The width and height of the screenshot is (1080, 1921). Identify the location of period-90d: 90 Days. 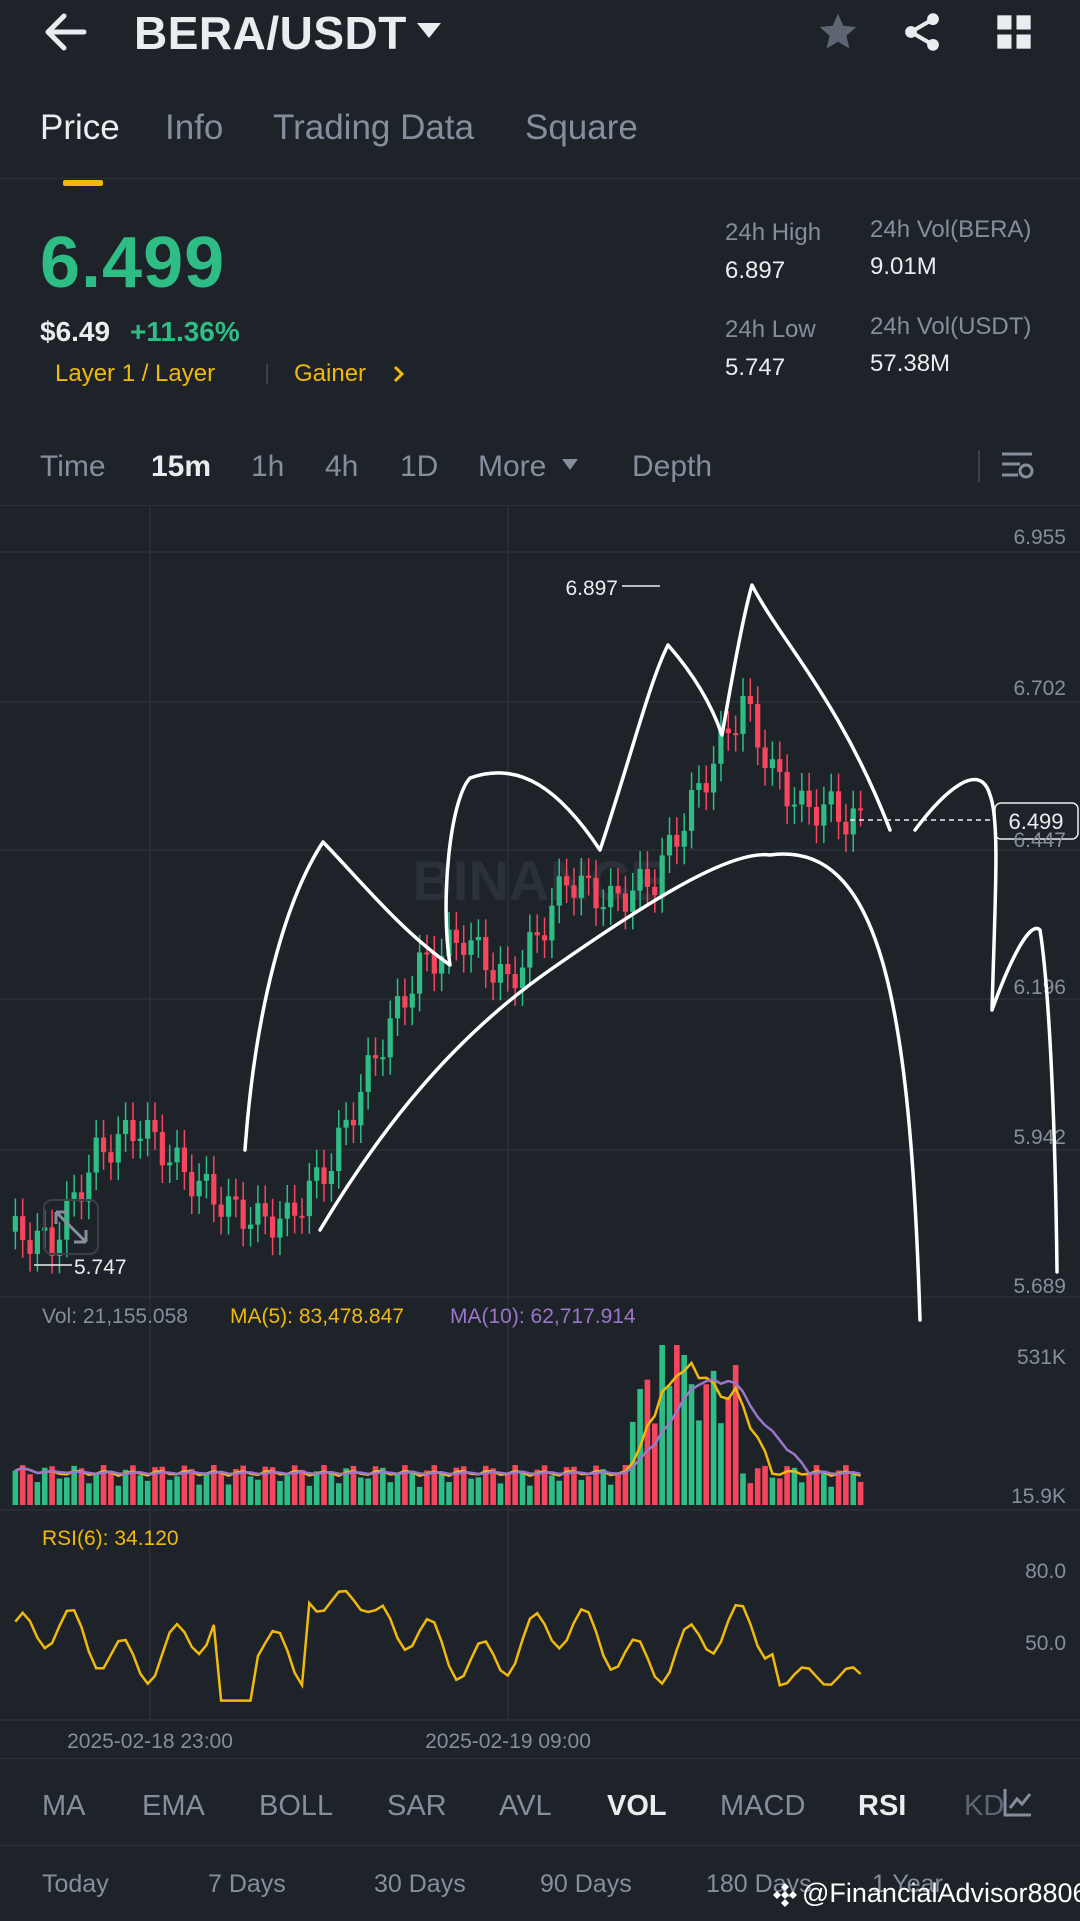
(586, 1884).